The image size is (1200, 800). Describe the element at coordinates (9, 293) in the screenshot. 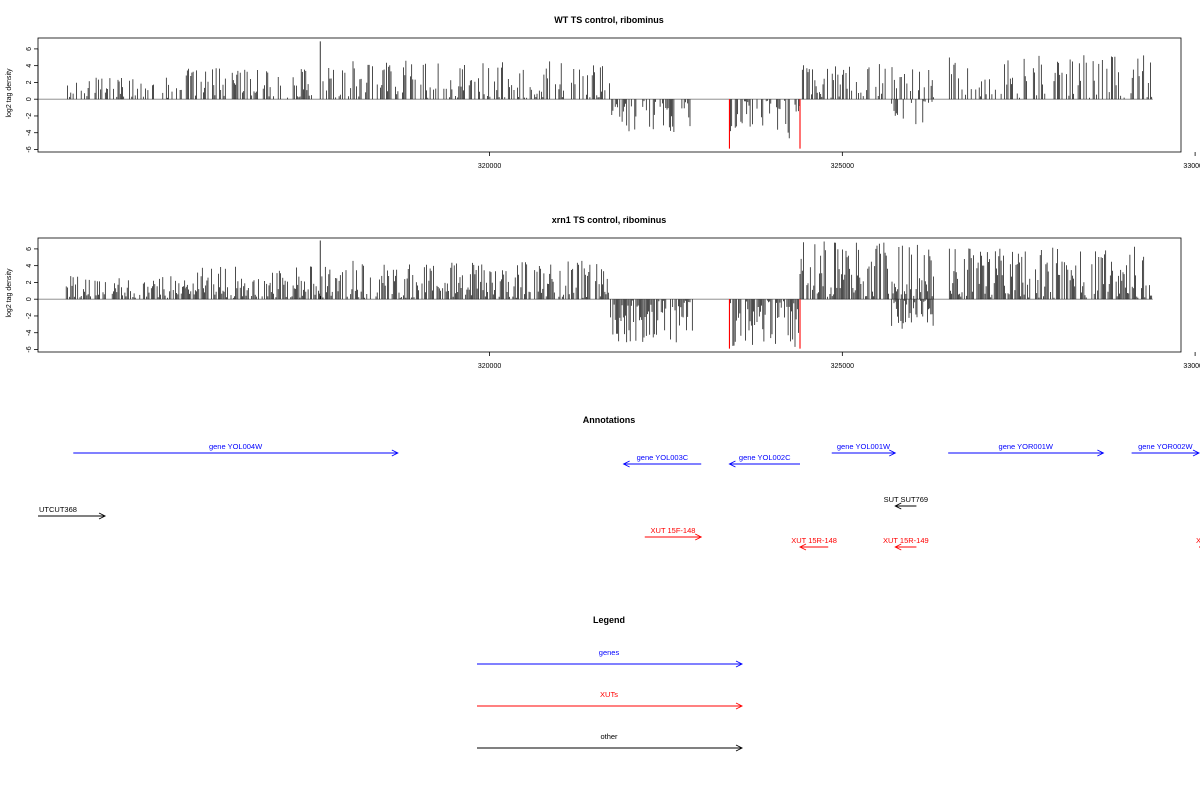

I see `xrn1-track-ylabel: log2 tag density` at that location.